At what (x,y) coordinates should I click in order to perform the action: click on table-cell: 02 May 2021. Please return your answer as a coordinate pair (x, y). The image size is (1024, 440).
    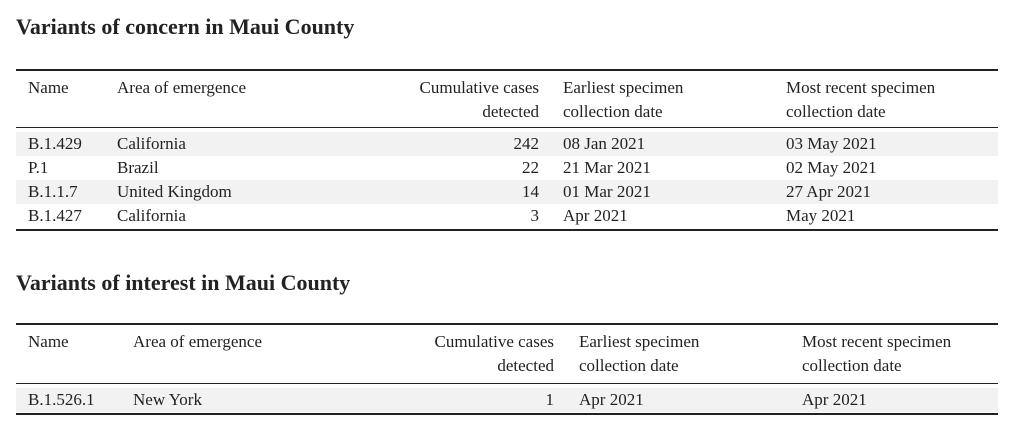
    Looking at the image, I should click on (831, 167).